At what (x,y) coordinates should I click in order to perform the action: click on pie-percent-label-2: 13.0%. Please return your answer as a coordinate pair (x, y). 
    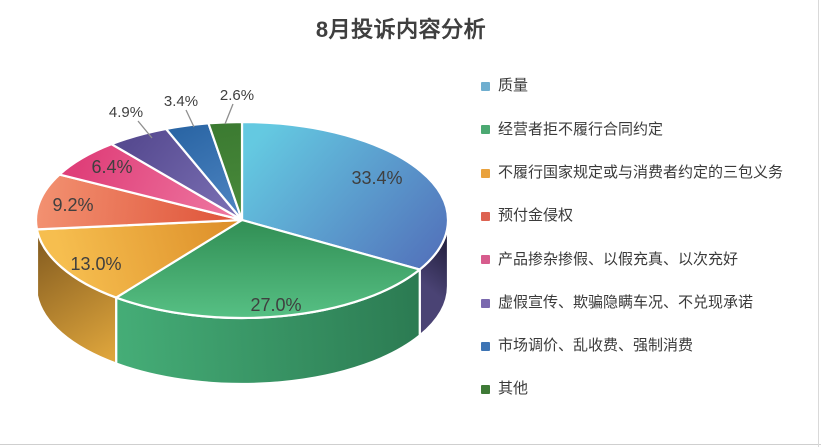
    Looking at the image, I should click on (95, 264).